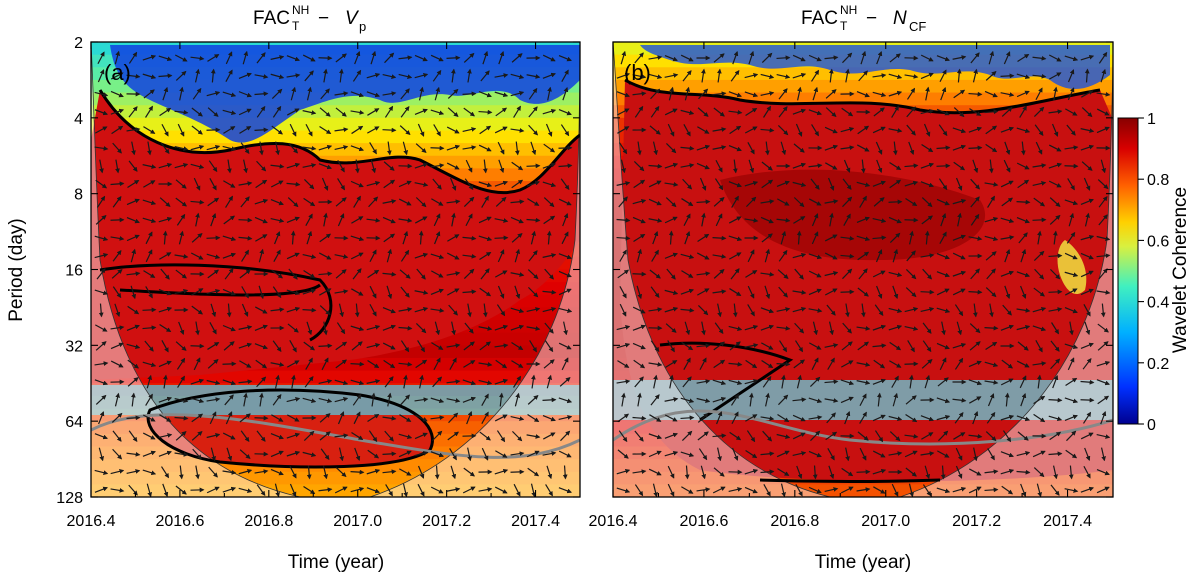 Image resolution: width=1200 pixels, height=578 pixels. What do you see at coordinates (91, 521) in the screenshot?
I see `panel-a-x-tick-label: 2016.4` at bounding box center [91, 521].